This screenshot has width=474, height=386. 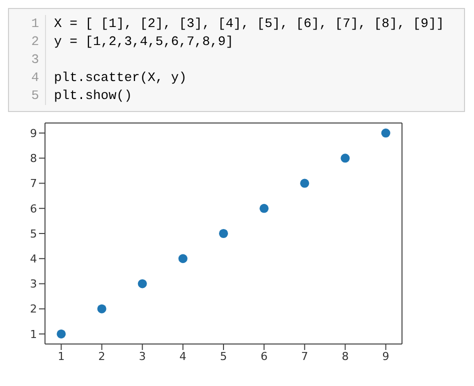 I want to click on x-tick-label: 6, so click(x=264, y=356).